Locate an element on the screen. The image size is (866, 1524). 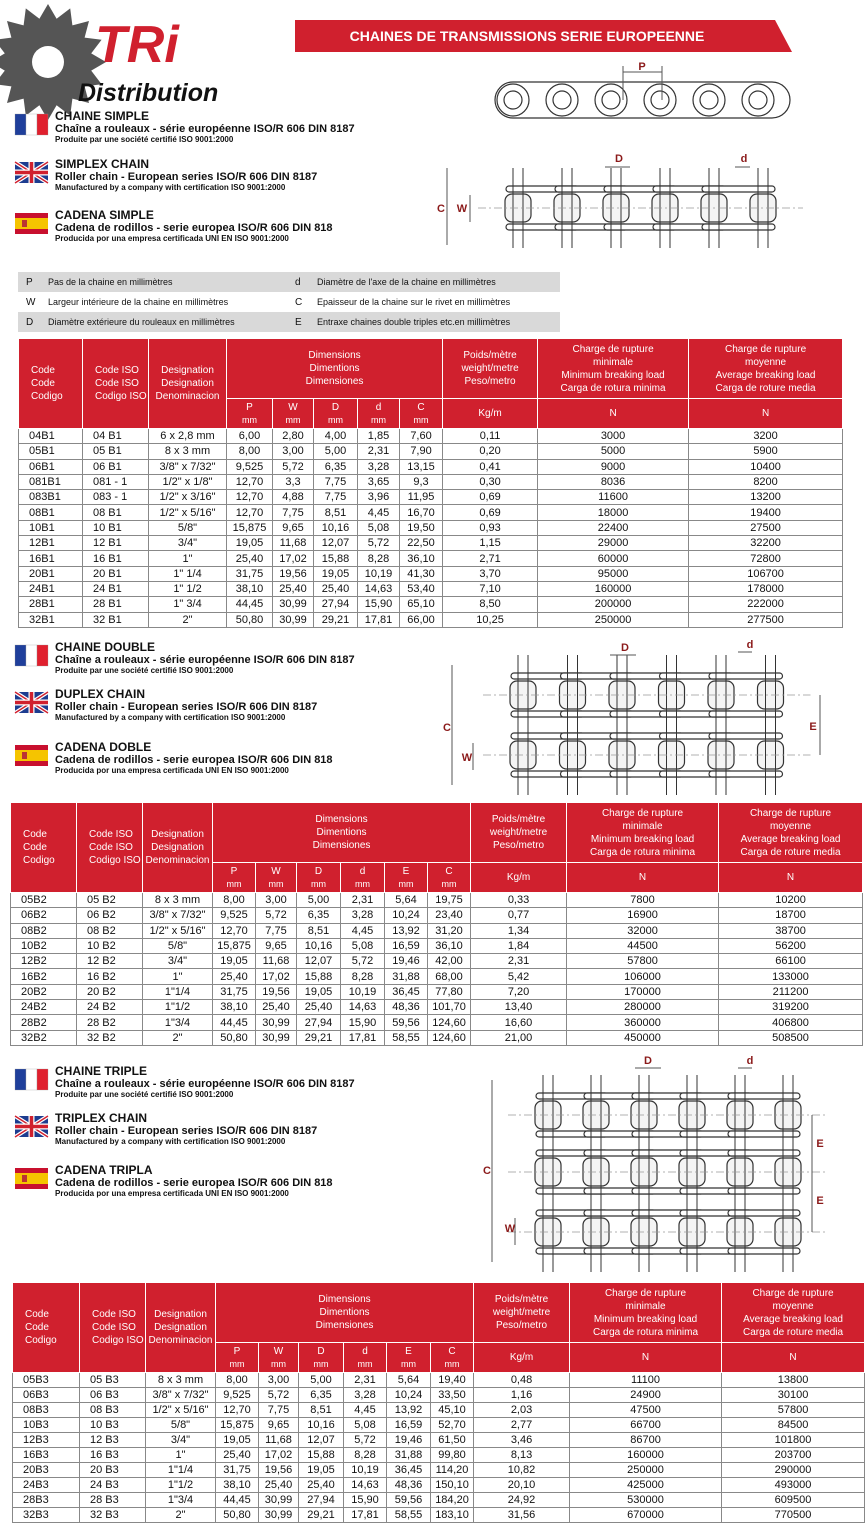
header-line: Peso/metro is located at coordinates (518, 845).